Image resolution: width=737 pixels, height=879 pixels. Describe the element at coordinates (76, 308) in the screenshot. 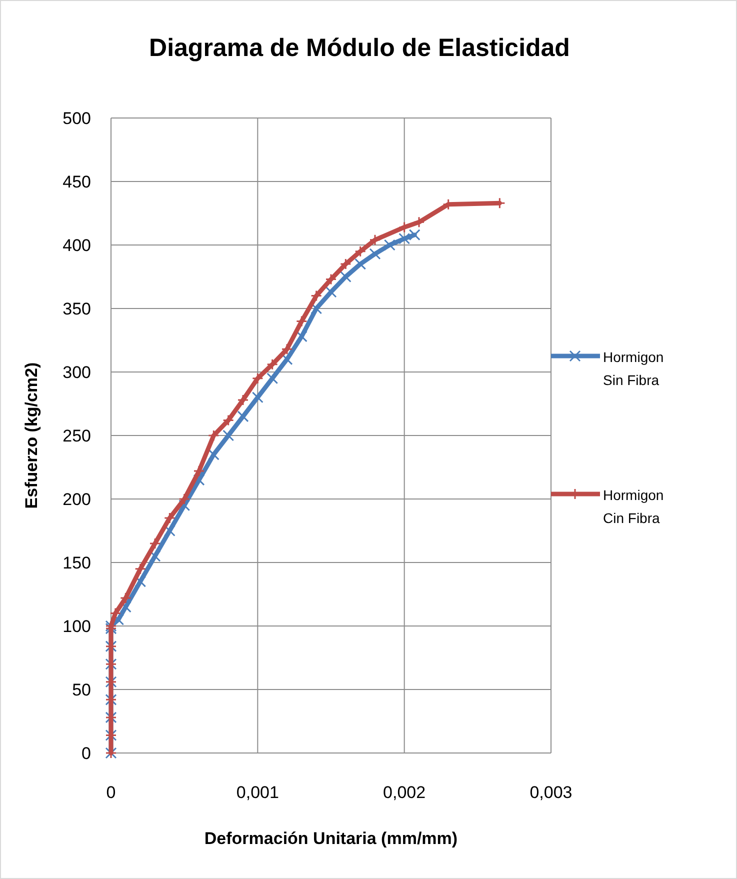

I see `y-tick-label: 350` at that location.